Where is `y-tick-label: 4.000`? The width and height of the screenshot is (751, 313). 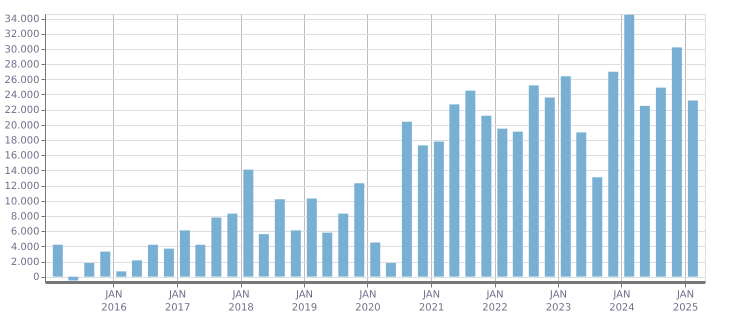
y-tick-label: 4.000 is located at coordinates (25, 247).